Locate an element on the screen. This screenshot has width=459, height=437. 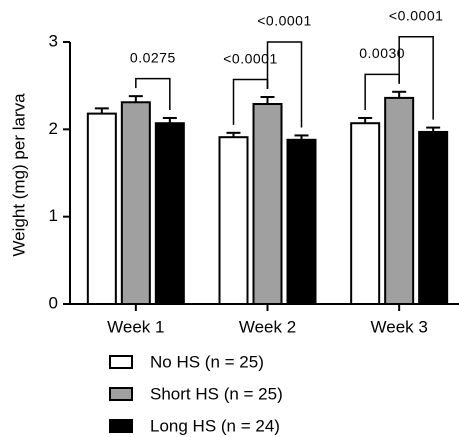
p-value: 0.0275 is located at coordinates (153, 57).